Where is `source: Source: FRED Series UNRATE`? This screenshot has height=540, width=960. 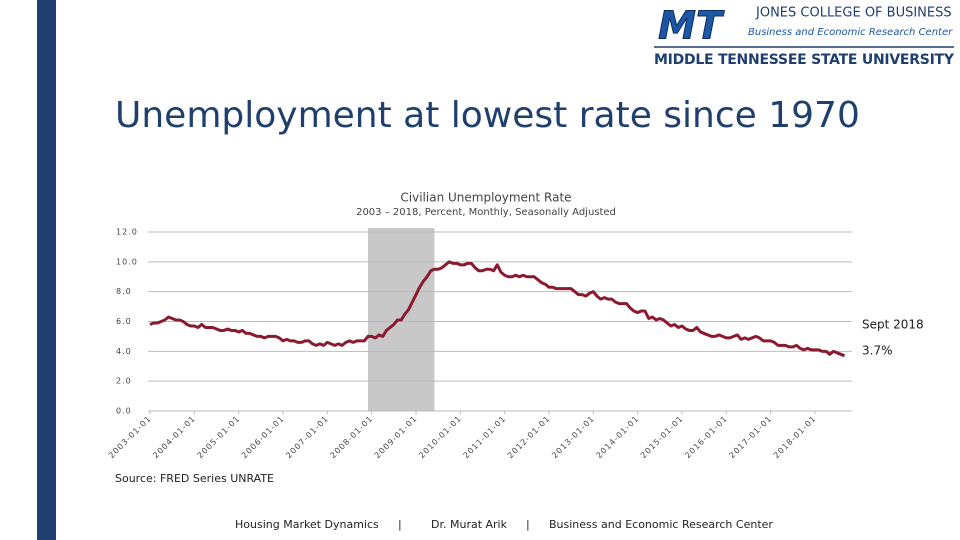
source: Source: FRED Series UNRATE is located at coordinates (194, 478).